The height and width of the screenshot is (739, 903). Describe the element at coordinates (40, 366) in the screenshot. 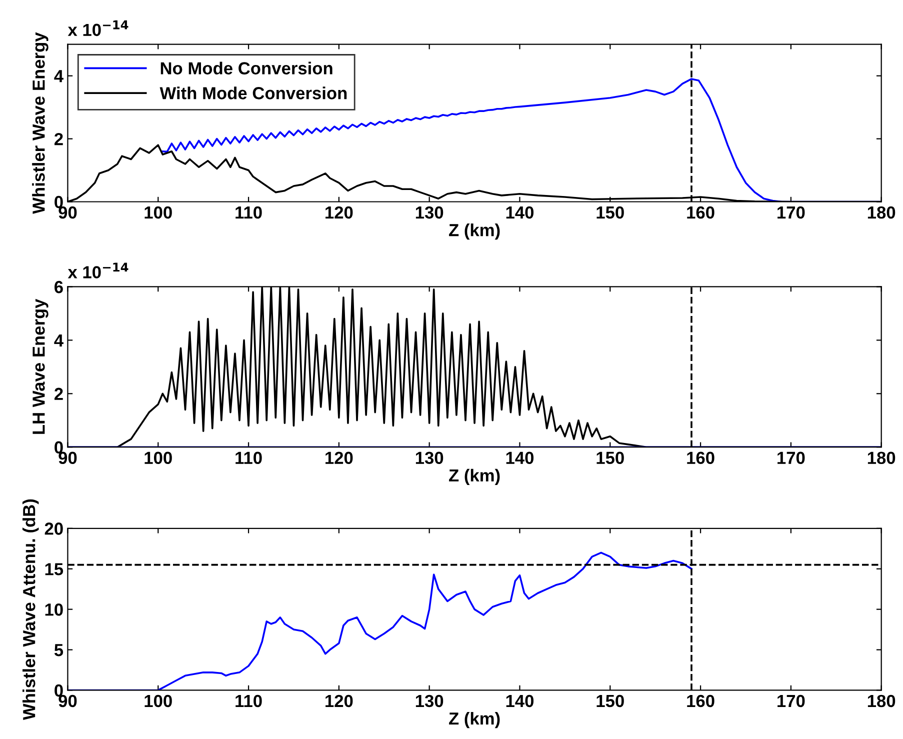

I see `y-axis-title: LH Wave Energy` at that location.